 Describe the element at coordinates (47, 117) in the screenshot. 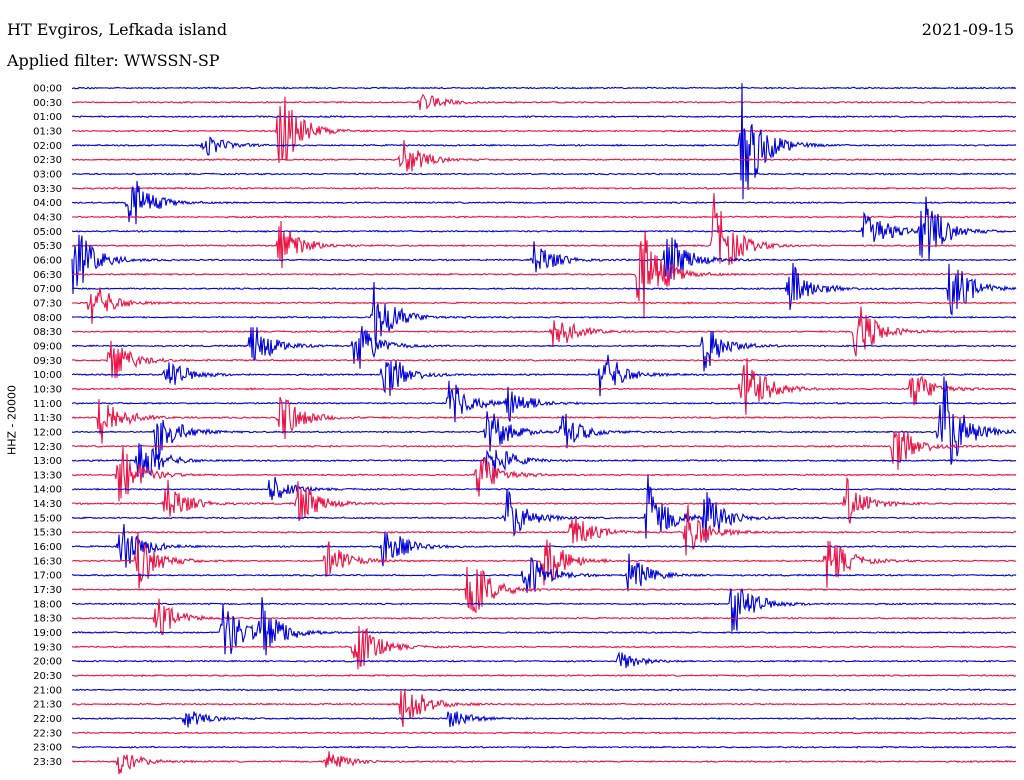

I see `time-label: 01:00` at that location.